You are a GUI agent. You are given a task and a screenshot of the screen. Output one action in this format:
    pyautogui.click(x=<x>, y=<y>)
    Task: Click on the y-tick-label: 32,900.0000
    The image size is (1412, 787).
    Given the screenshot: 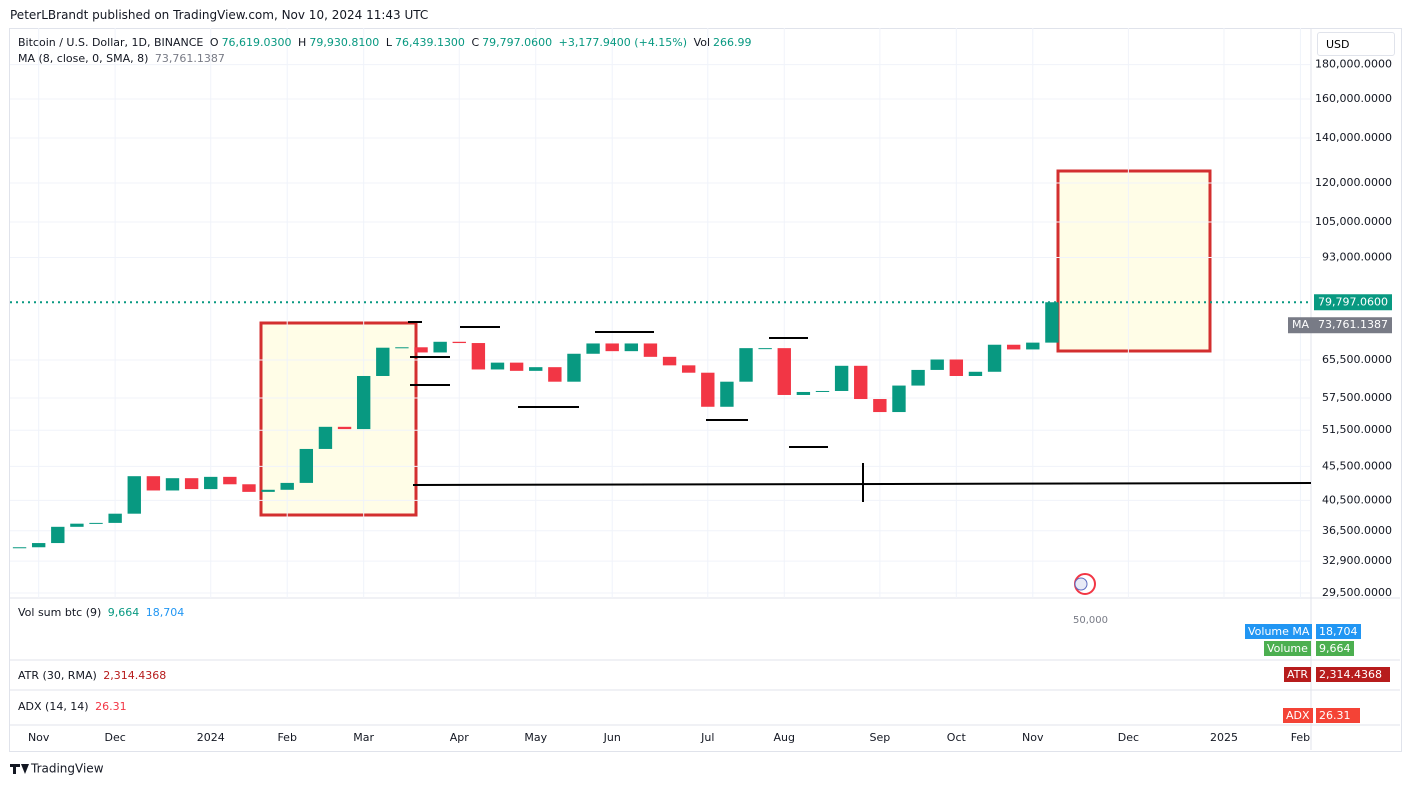 What is the action you would take?
    pyautogui.click(x=1357, y=560)
    